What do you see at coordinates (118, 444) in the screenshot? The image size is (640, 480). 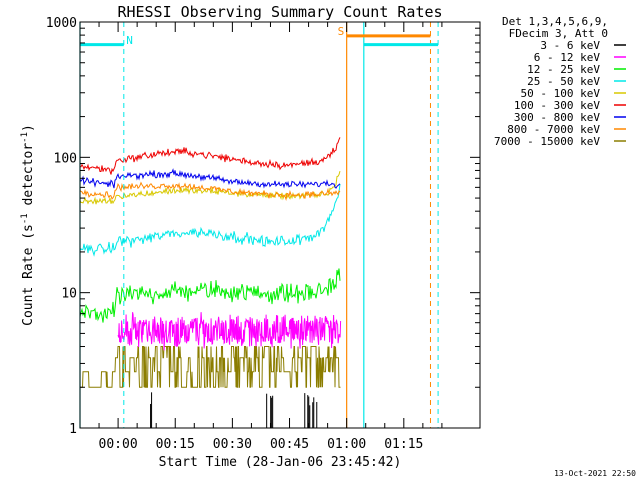 I see `x-tick-label: 00:00` at bounding box center [118, 444].